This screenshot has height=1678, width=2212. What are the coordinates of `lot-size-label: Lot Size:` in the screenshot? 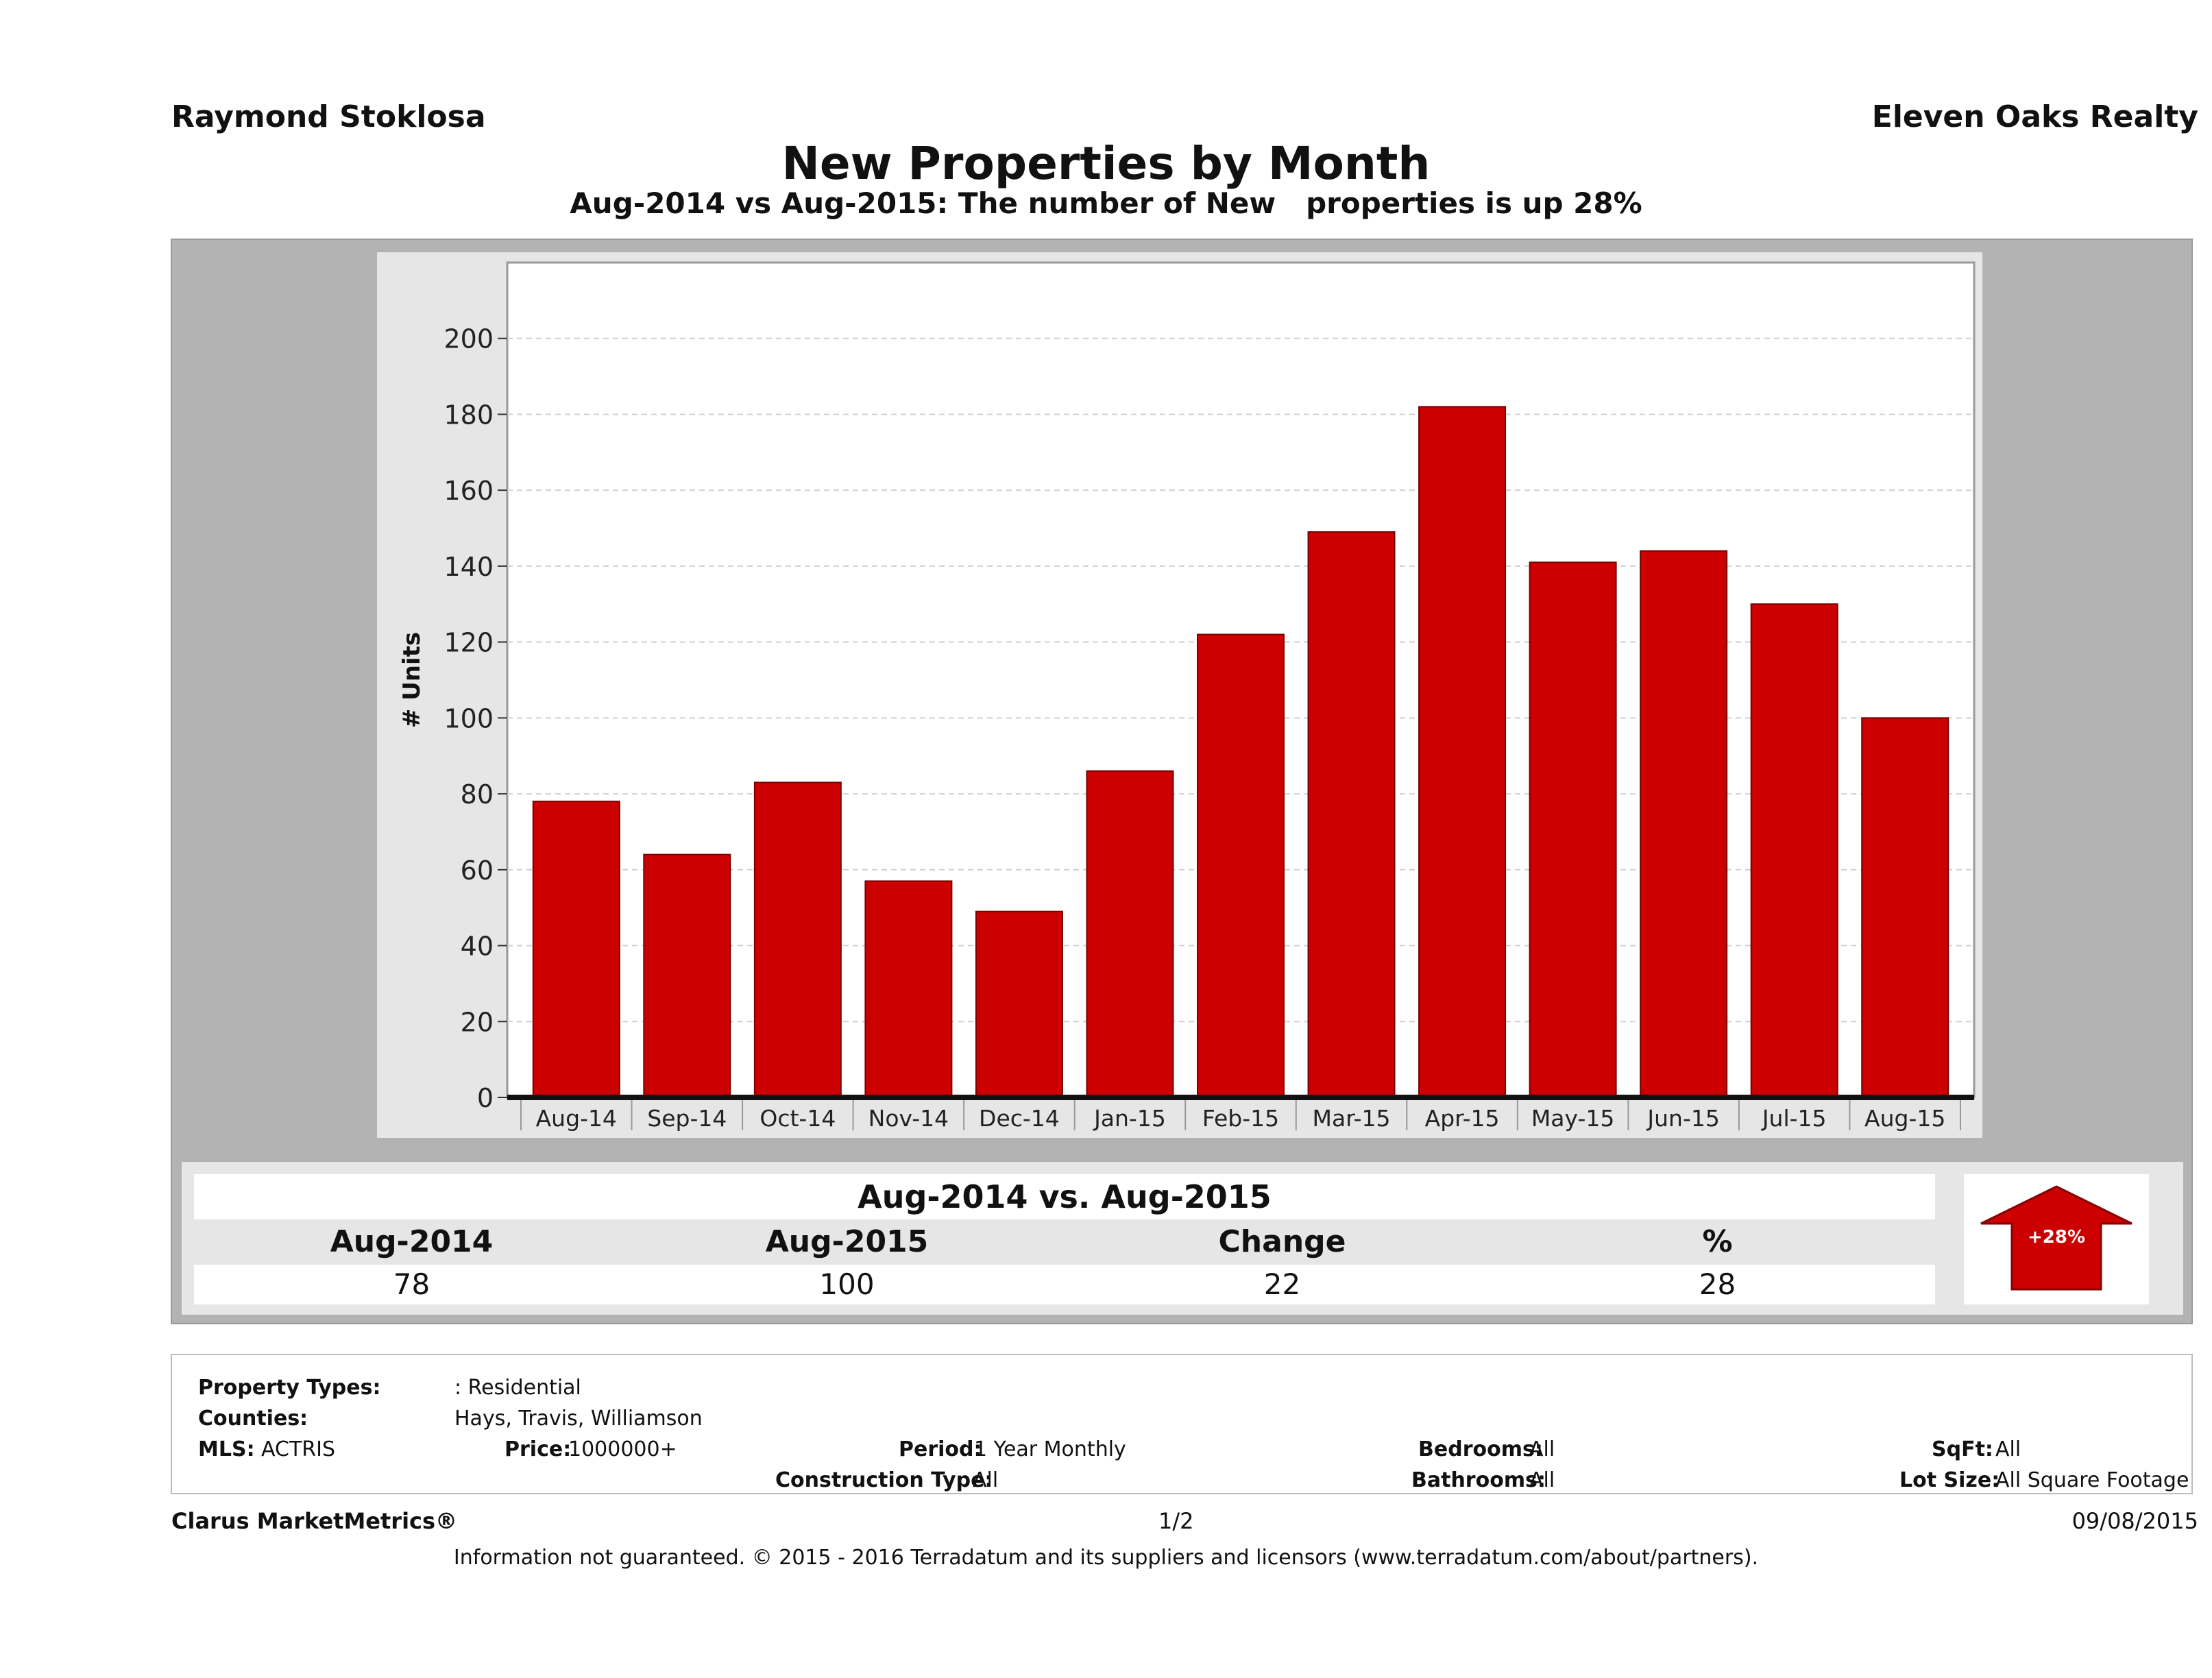 It's located at (1950, 1480).